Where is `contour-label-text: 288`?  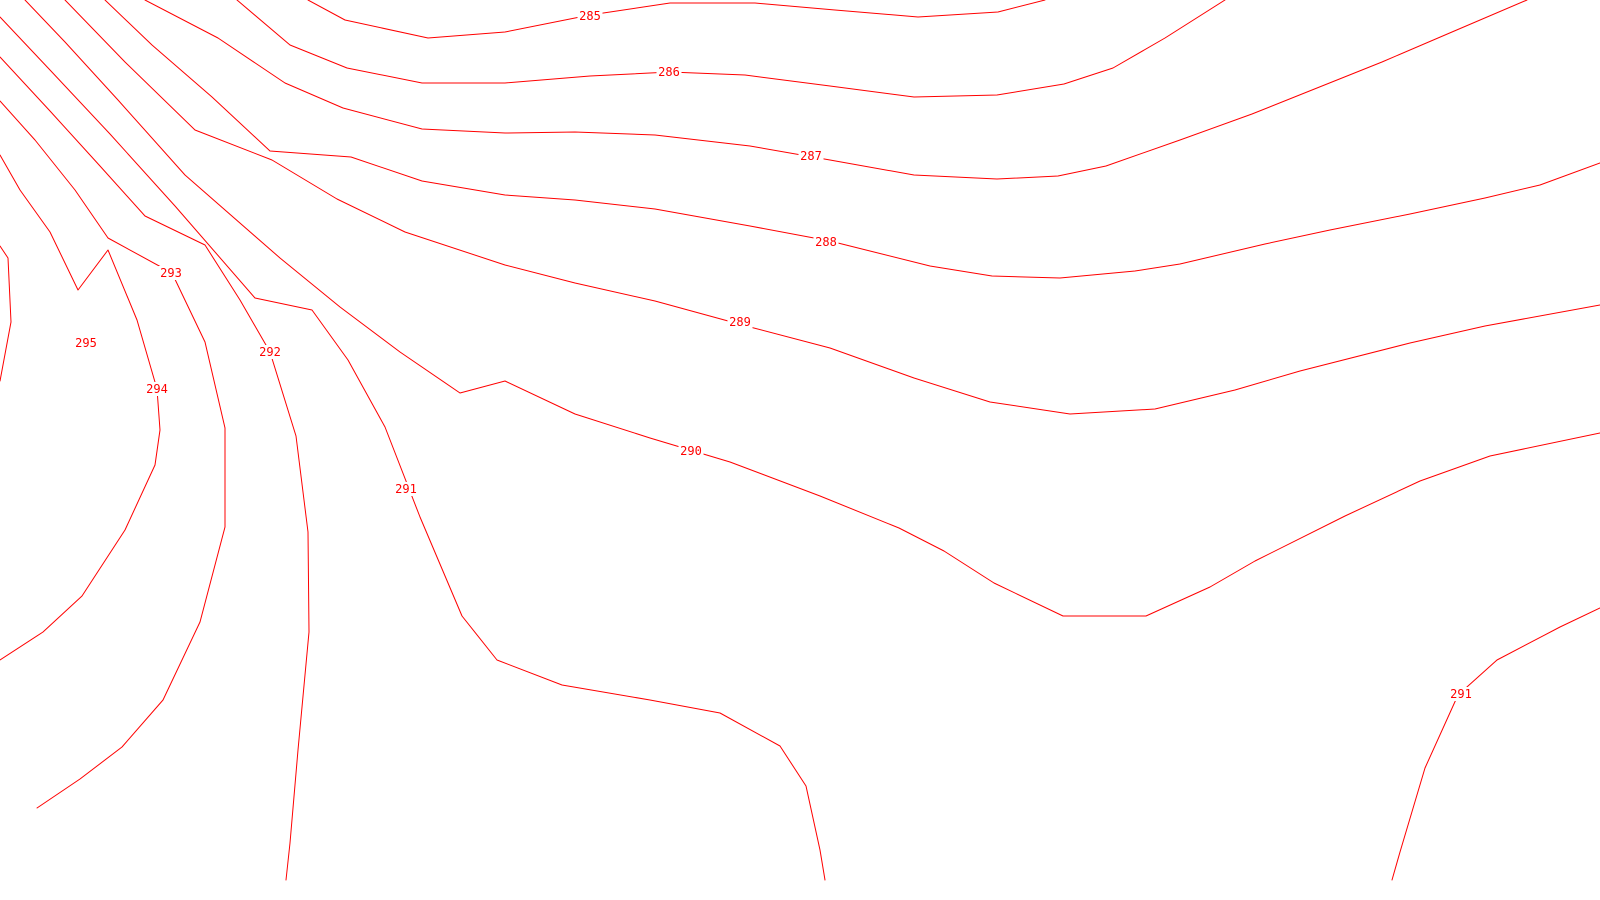
contour-label-text: 288 is located at coordinates (826, 242).